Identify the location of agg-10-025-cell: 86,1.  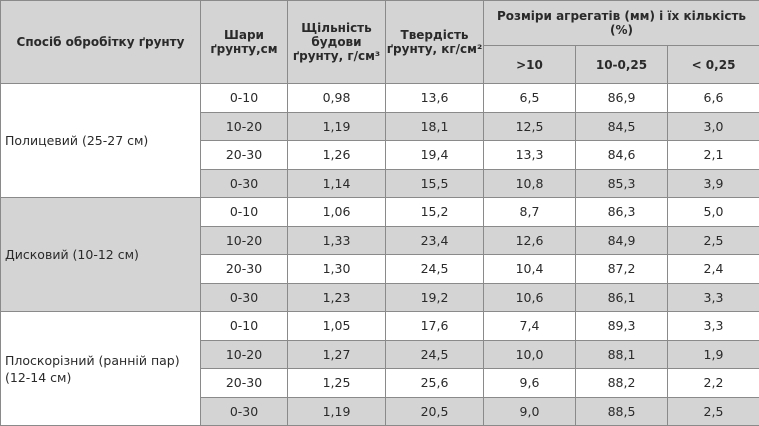
(622, 297).